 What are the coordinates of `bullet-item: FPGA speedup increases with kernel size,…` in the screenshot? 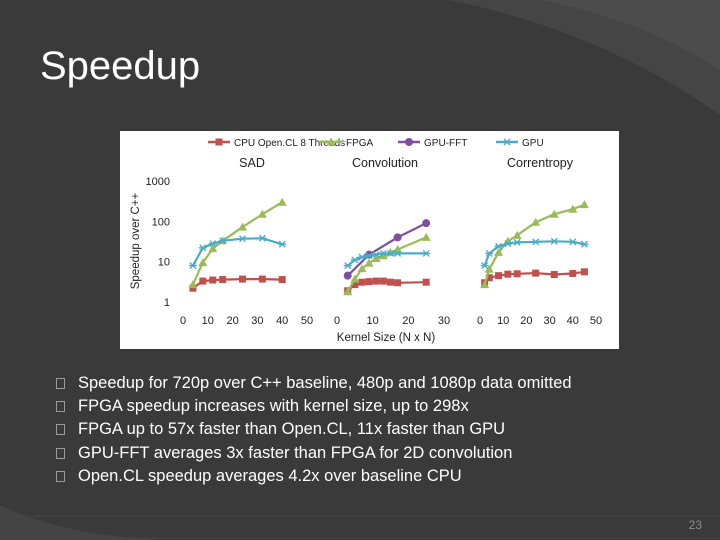 It's located at (314, 406).